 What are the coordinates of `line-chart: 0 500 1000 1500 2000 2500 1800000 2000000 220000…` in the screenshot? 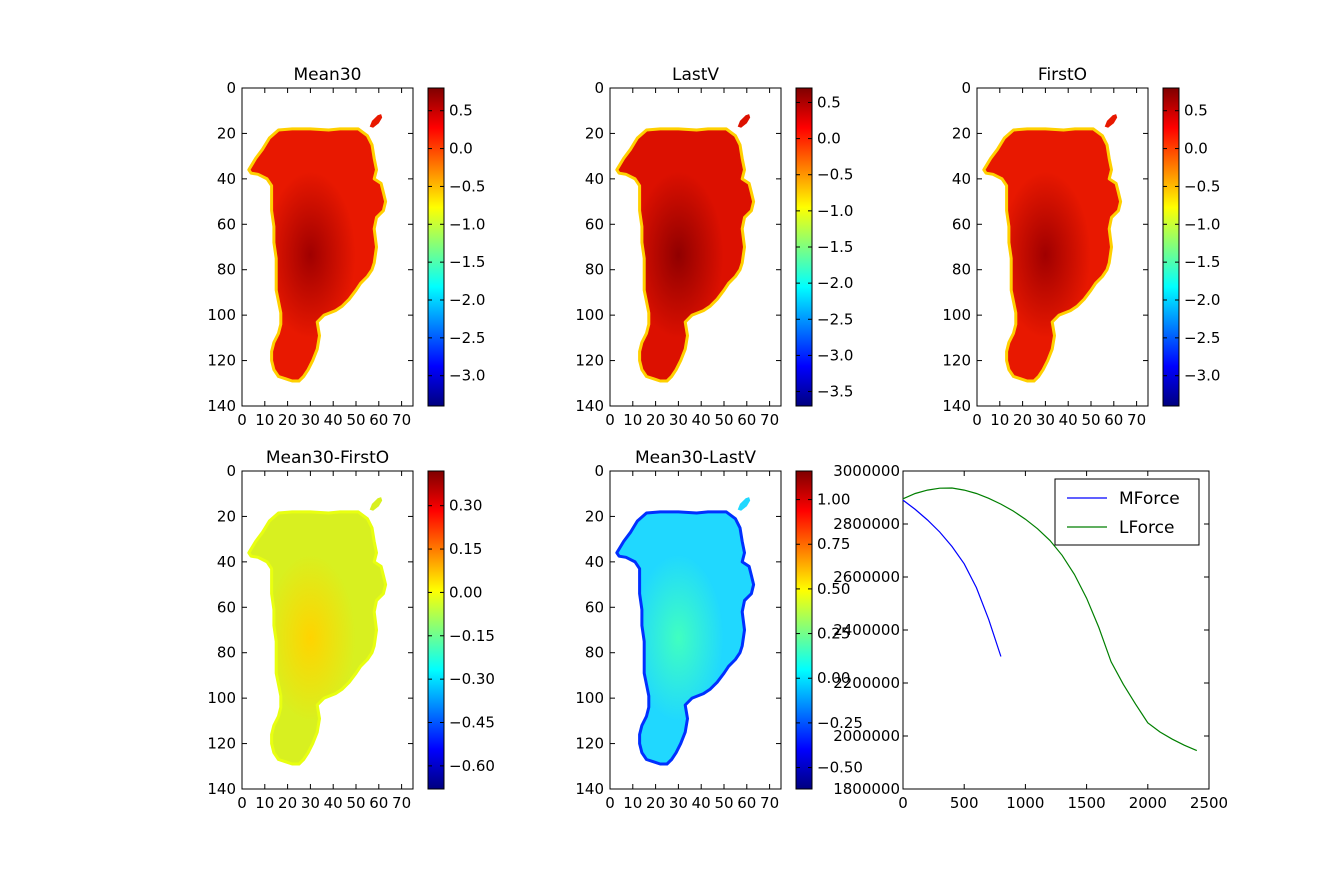 It's located at (1030, 637).